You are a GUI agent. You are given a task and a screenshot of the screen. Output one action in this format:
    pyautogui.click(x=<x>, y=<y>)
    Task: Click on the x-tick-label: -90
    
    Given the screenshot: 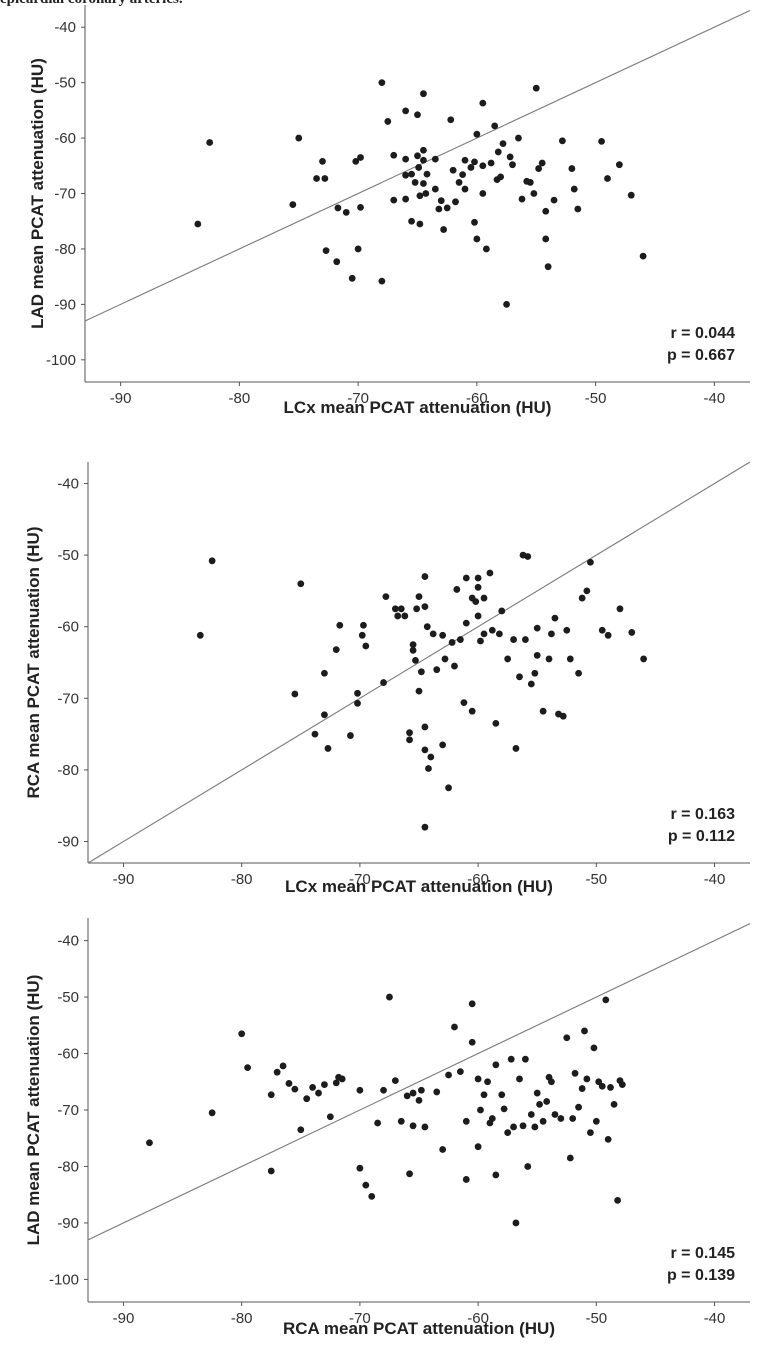 What is the action you would take?
    pyautogui.click(x=124, y=1318)
    